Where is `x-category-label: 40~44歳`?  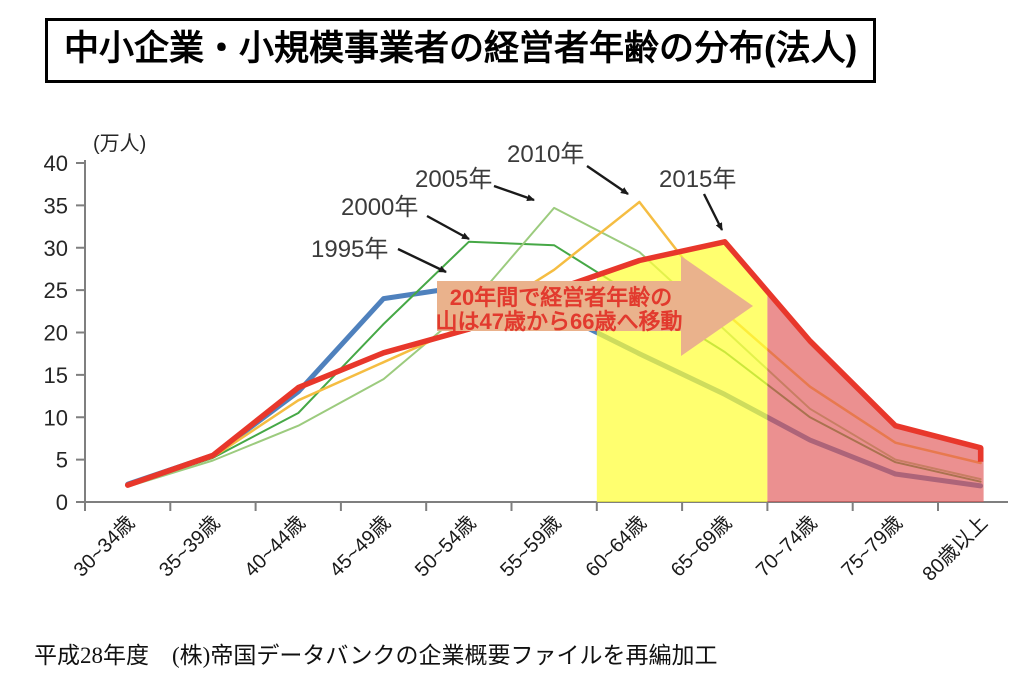 x-category-label: 40~44歳 is located at coordinates (275, 546).